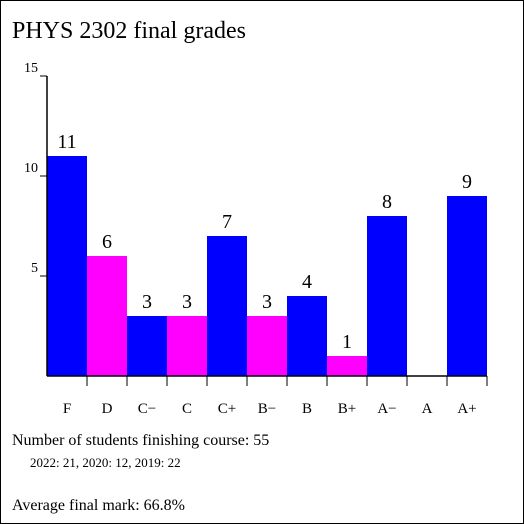  I want to click on x-tick-label: A, so click(427, 409).